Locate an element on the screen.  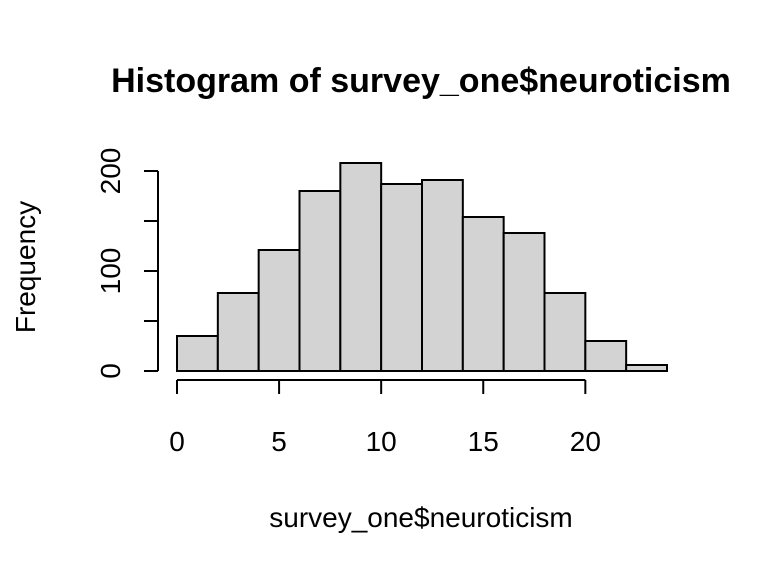
x-tick-label: 15 is located at coordinates (483, 441).